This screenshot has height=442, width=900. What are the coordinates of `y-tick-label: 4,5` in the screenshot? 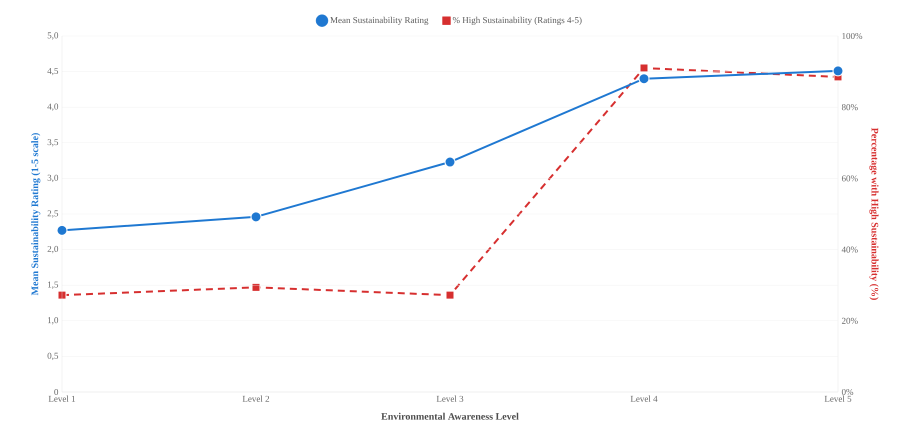 It's located at (52, 72).